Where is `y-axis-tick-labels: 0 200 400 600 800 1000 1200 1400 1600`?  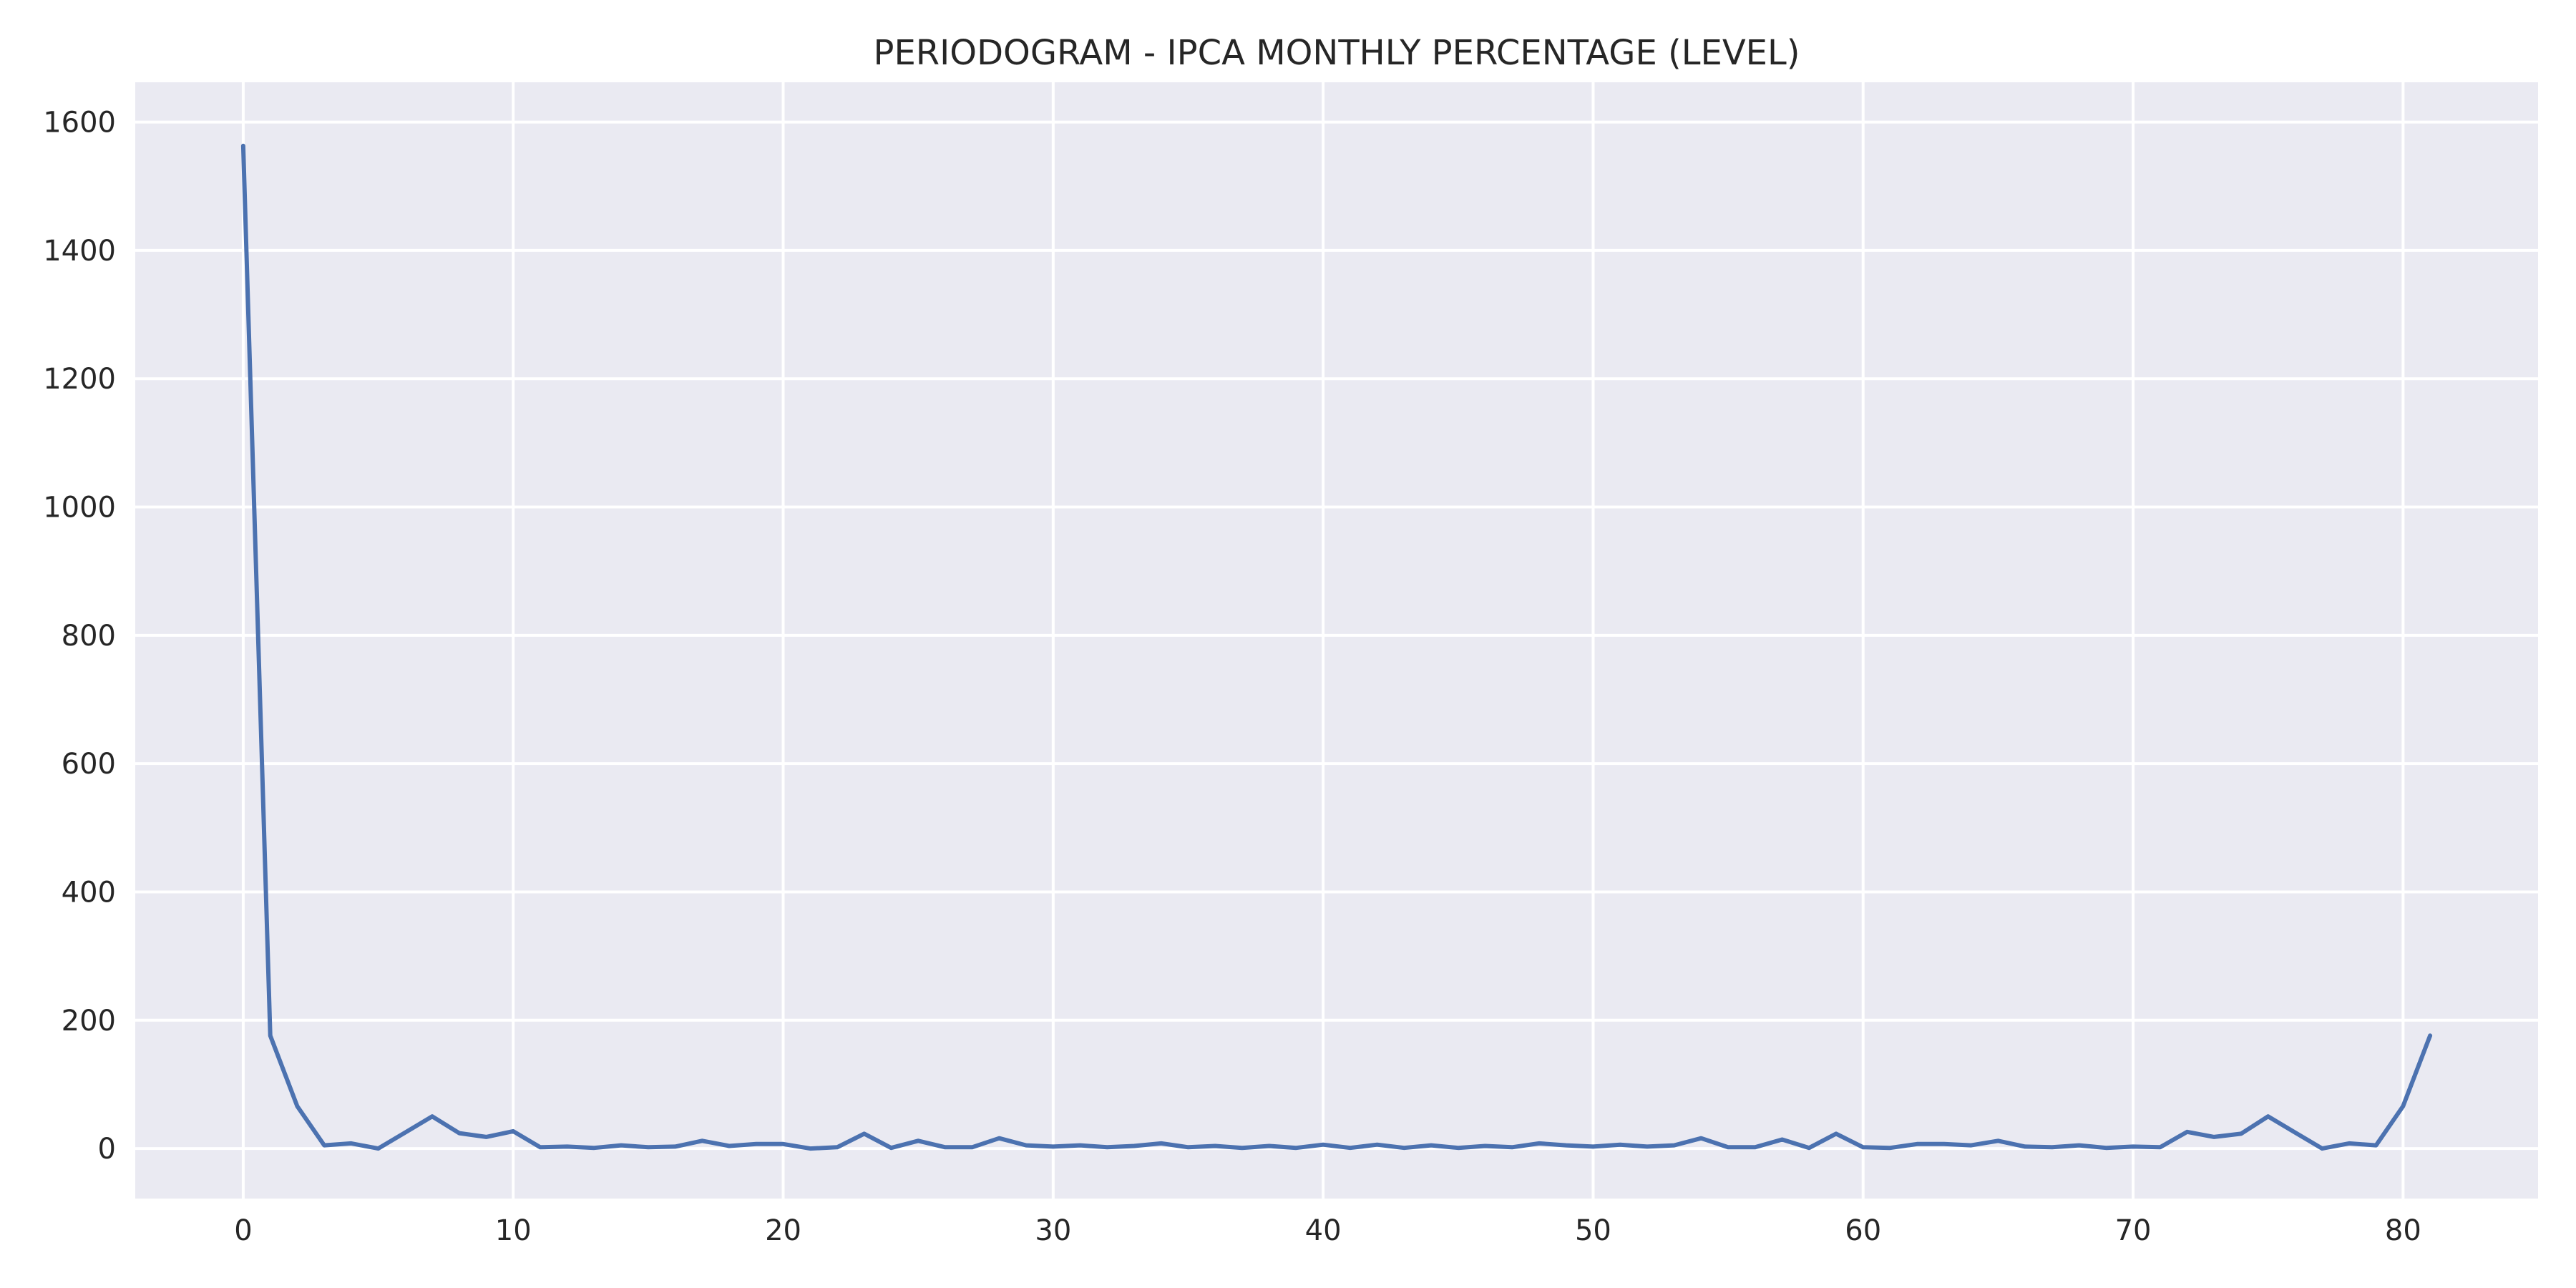 y-axis-tick-labels: 0 200 400 600 800 1000 1200 1400 1600 is located at coordinates (79, 636).